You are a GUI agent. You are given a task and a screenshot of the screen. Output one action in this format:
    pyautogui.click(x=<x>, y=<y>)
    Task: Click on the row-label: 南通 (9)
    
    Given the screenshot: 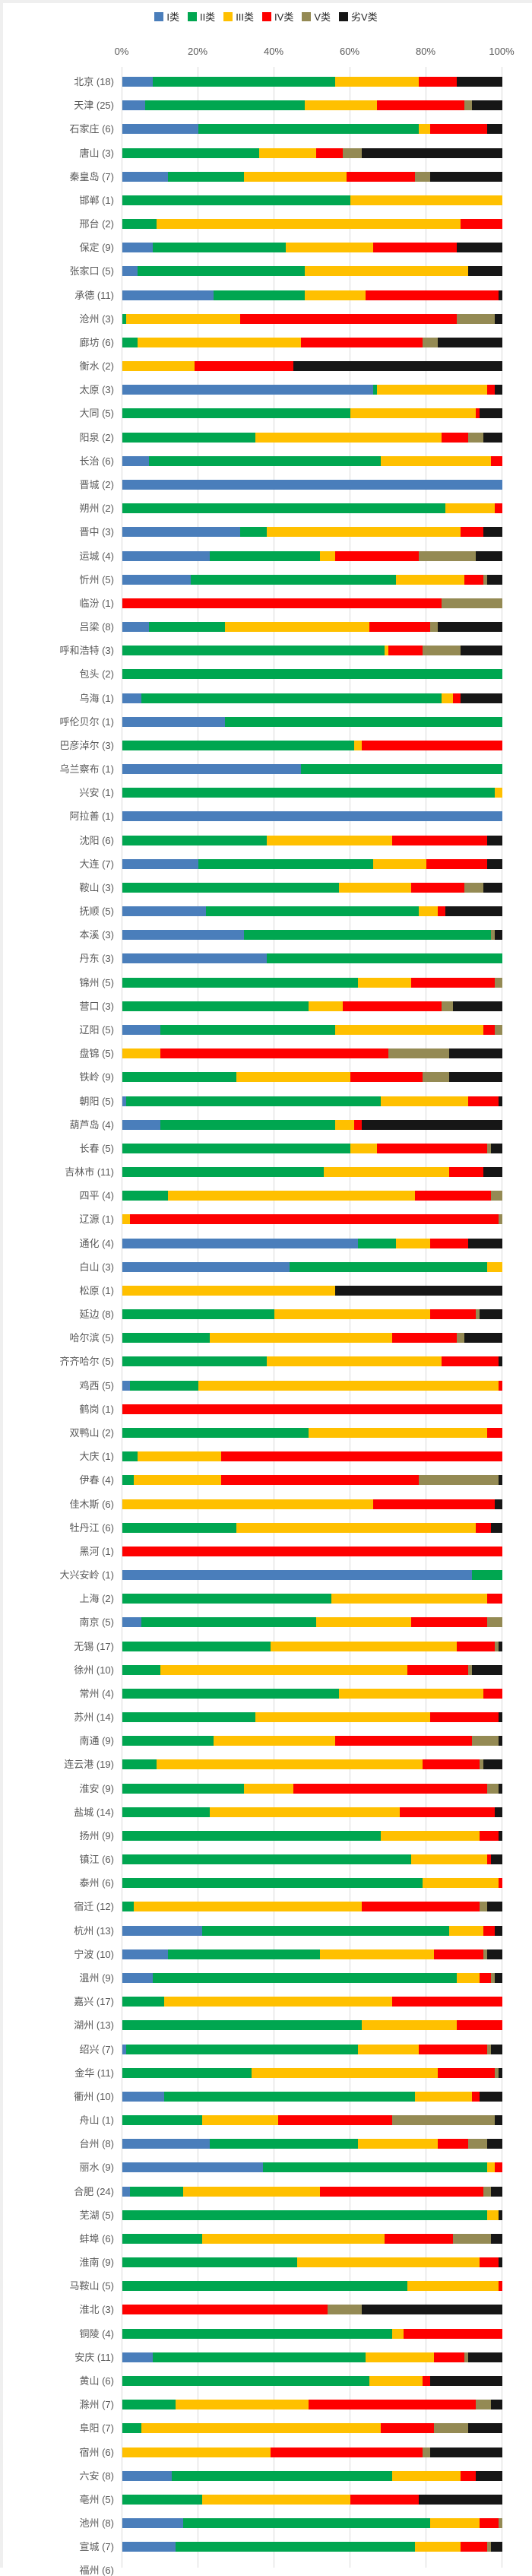 What is the action you would take?
    pyautogui.click(x=97, y=1741)
    